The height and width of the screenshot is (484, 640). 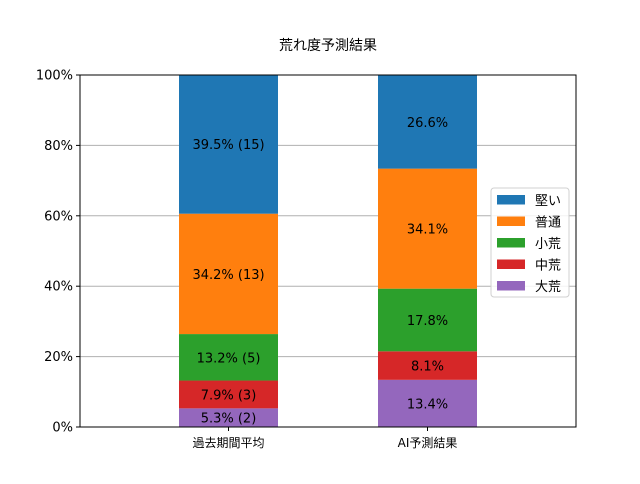 I want to click on legend-label: 普通, so click(x=548, y=223).